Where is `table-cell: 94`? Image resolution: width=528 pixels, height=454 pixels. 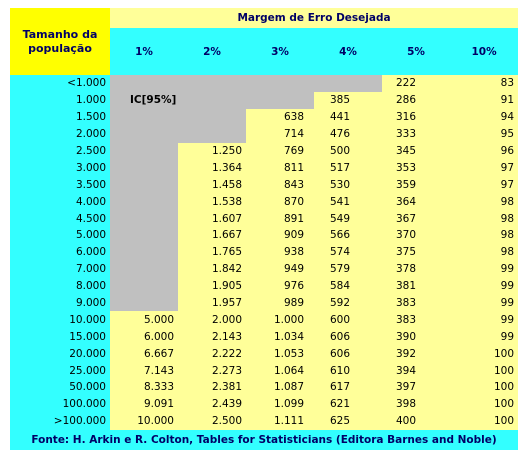 table-cell: 94 is located at coordinates (484, 117).